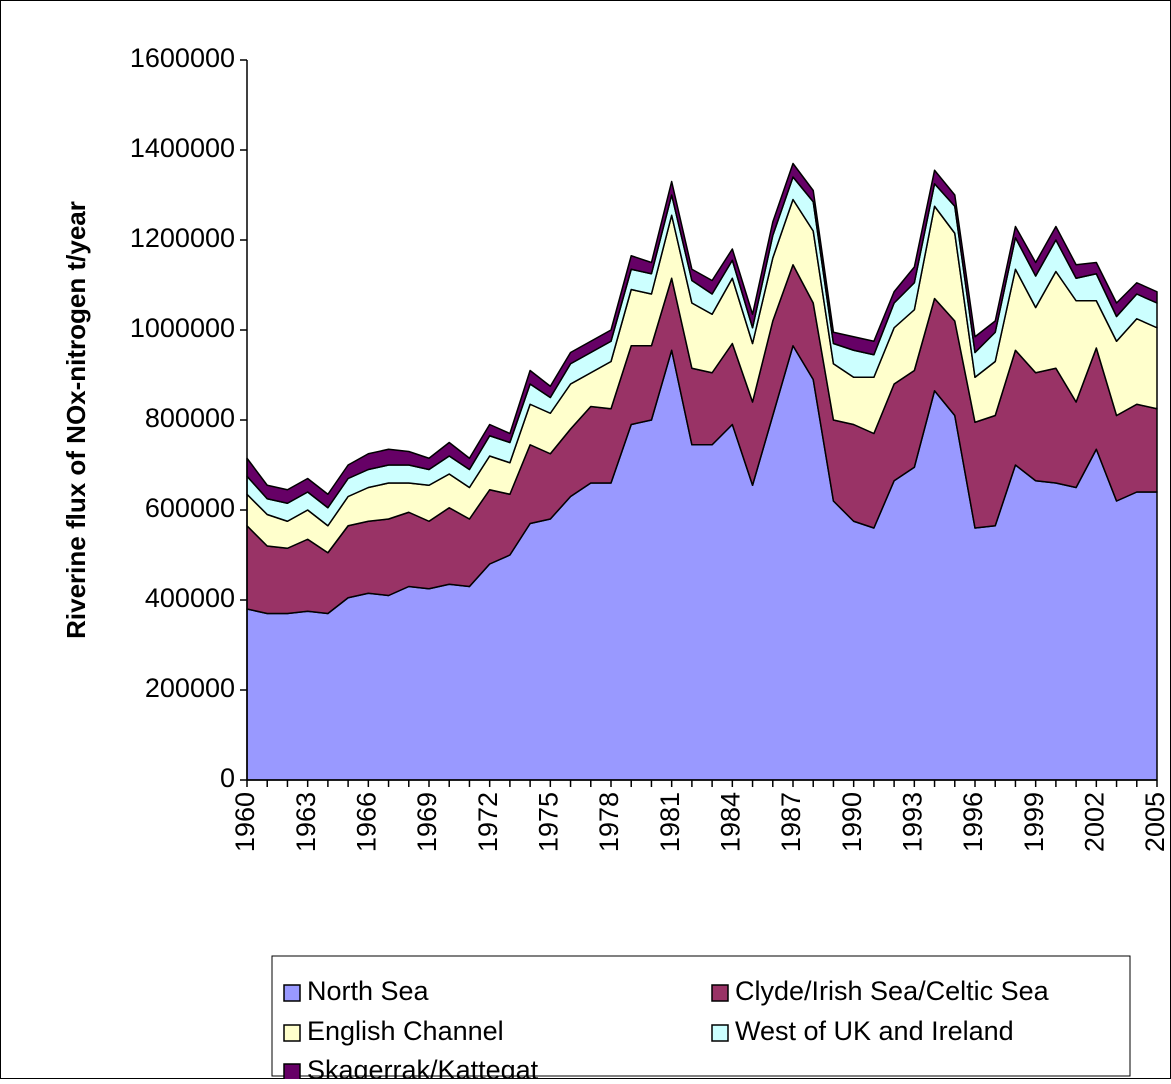  What do you see at coordinates (609, 822) in the screenshot?
I see `x-tick-label: 1978` at bounding box center [609, 822].